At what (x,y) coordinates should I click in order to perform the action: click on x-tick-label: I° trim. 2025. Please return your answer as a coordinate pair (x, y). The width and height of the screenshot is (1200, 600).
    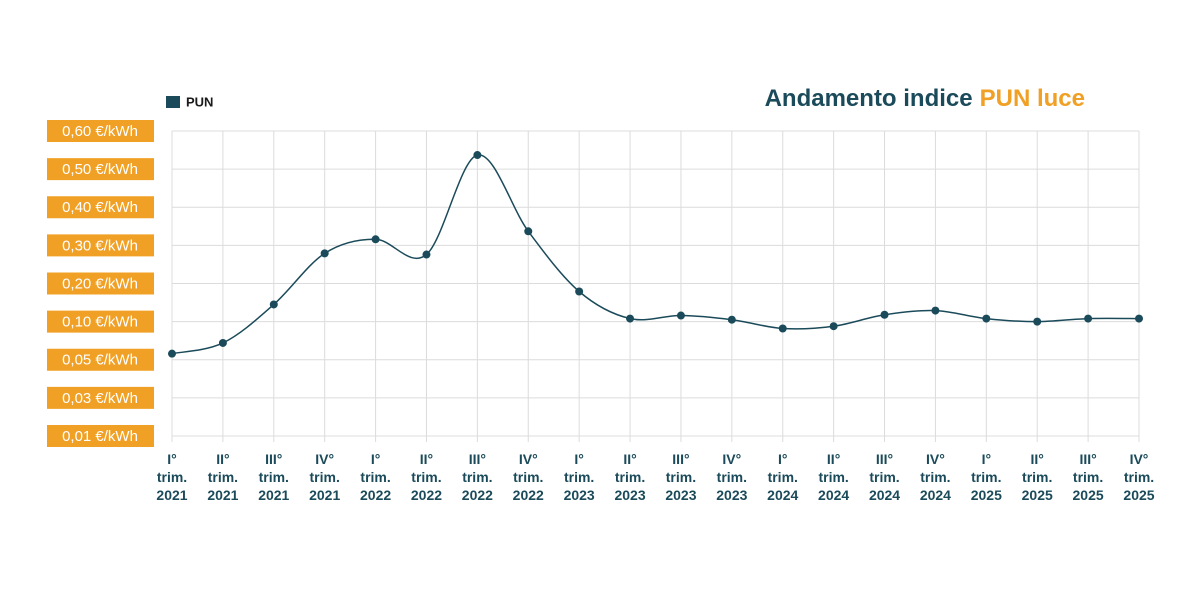
    Looking at the image, I should click on (986, 477).